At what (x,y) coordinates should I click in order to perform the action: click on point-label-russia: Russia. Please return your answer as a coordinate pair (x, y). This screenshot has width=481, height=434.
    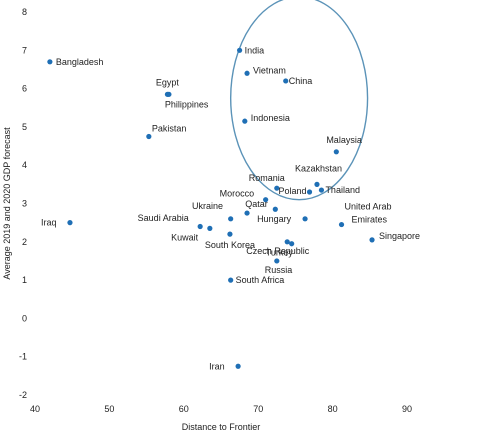
    Looking at the image, I should click on (279, 270).